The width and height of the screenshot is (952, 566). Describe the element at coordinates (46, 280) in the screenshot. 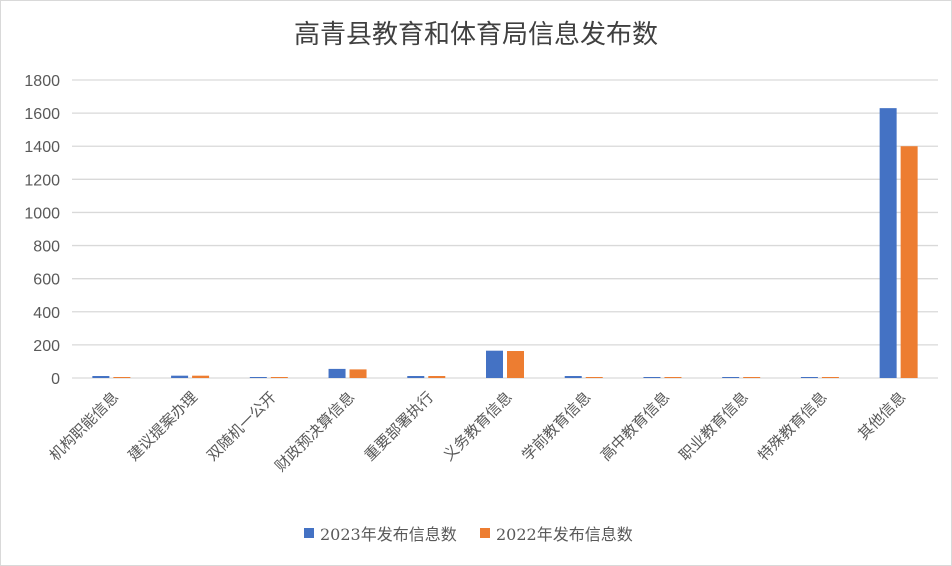

I see `y-tick-label: 600` at that location.